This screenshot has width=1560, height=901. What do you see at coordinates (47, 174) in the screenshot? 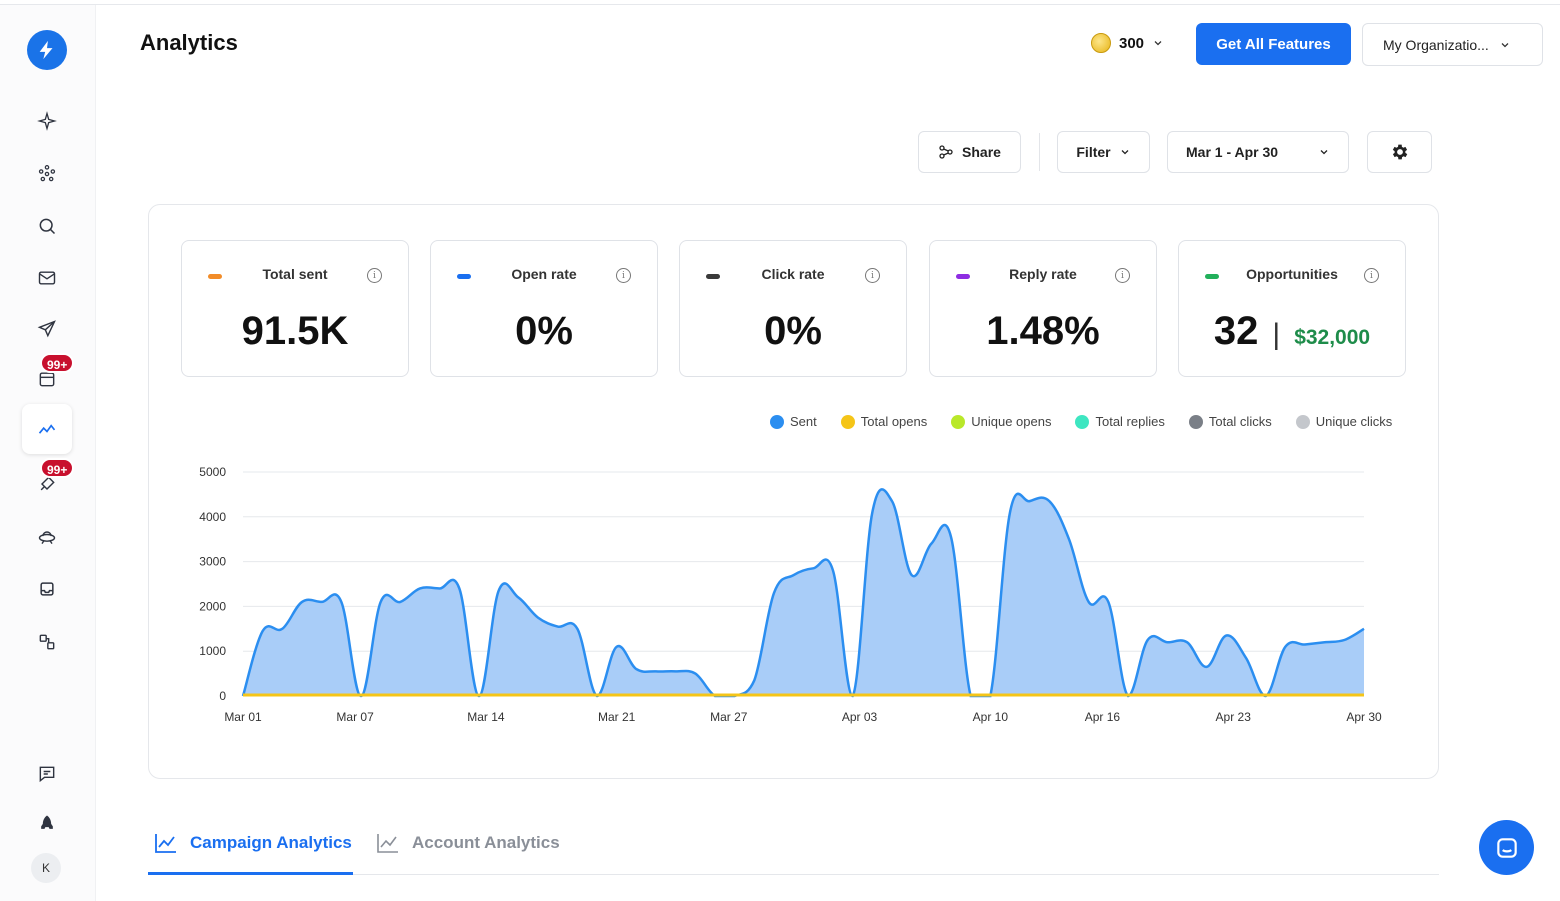
I see `nodes-icon` at bounding box center [47, 174].